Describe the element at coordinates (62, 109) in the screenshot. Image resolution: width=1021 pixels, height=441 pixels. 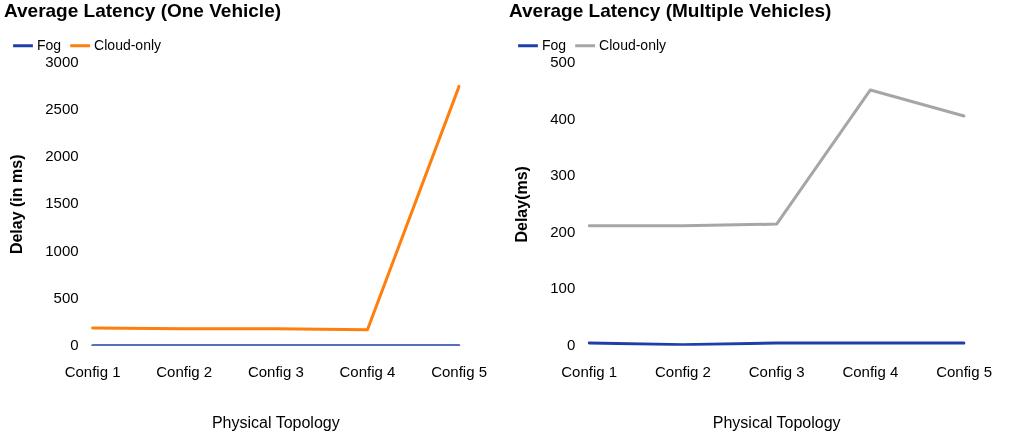
I see `y-tick-label: 2500` at that location.